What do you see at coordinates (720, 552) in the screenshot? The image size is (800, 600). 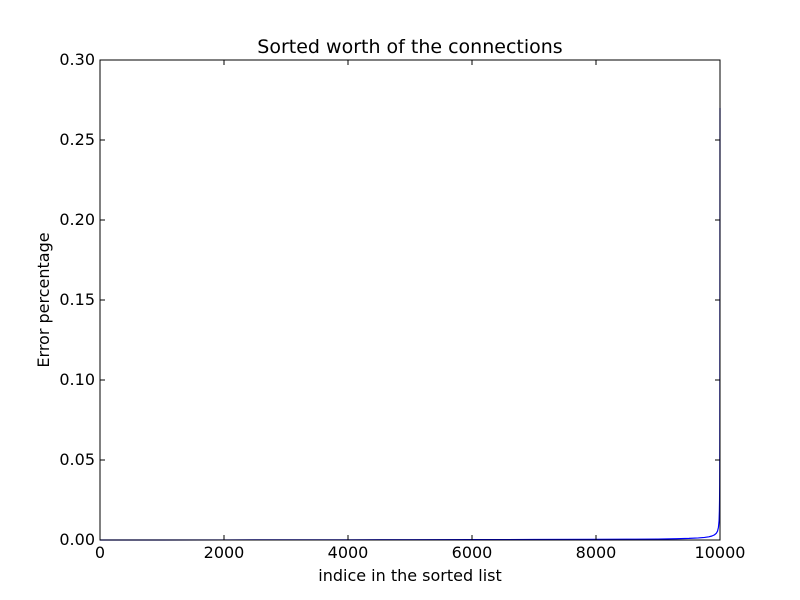 I see `x-tick-label: 10000` at bounding box center [720, 552].